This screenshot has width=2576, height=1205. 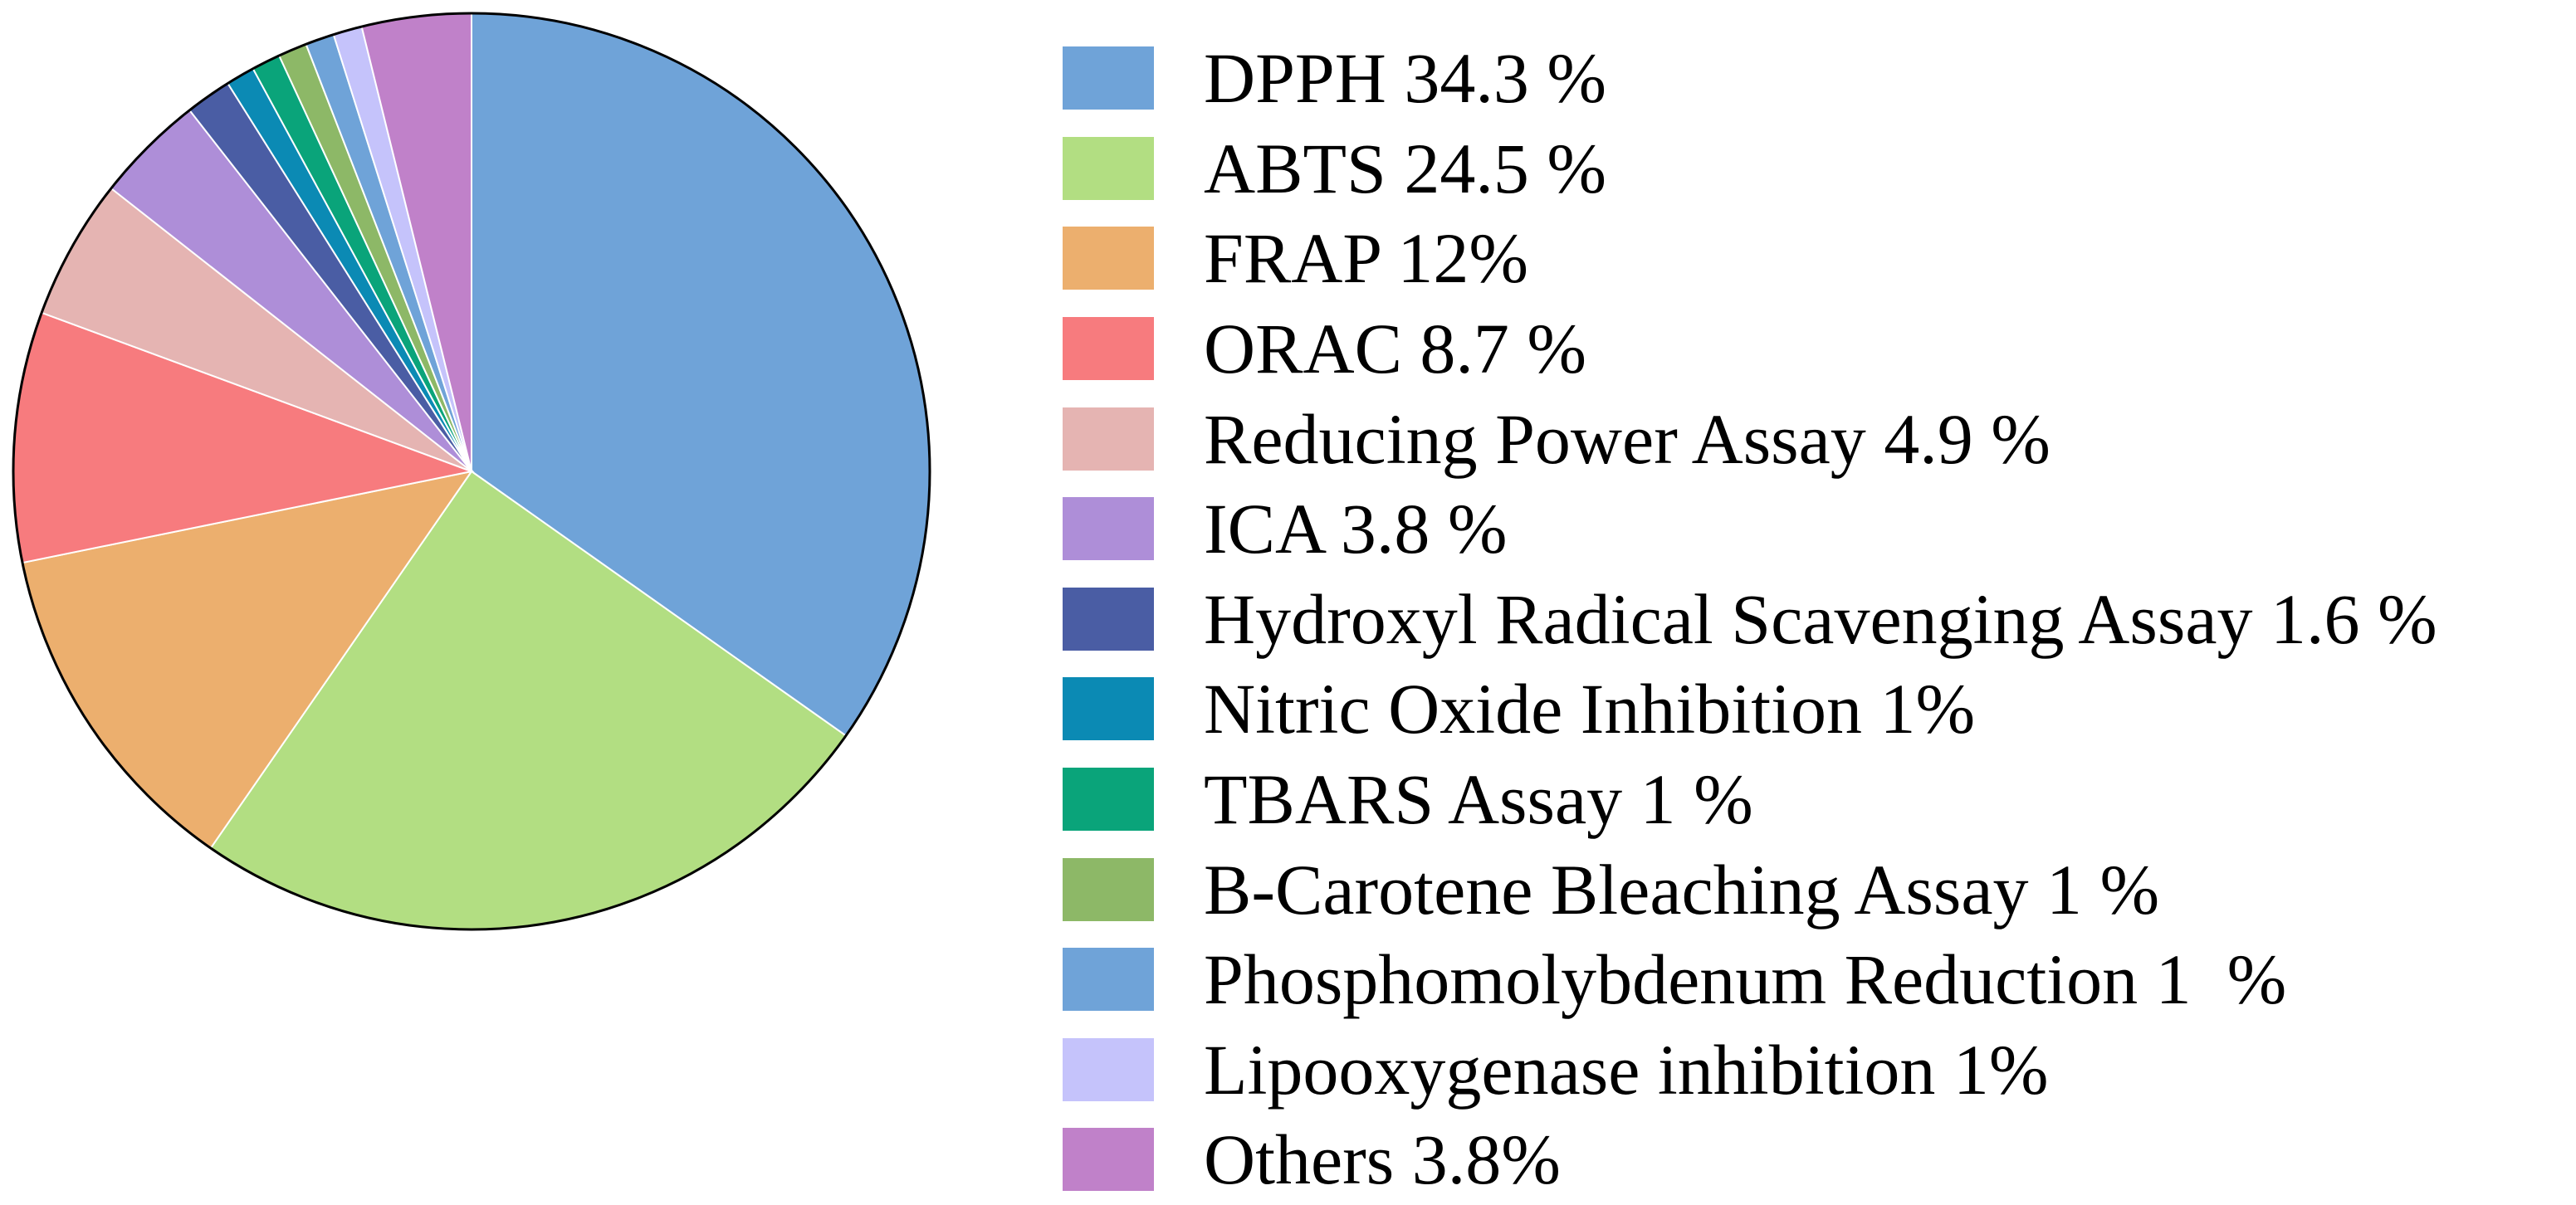 I want to click on legend-item: B-Carotene Bleaching Assay 1 %, so click(x=1814, y=889).